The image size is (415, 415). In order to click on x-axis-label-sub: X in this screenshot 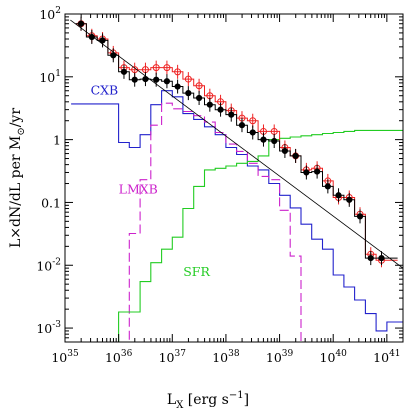, I will do `click(180, 405)`.